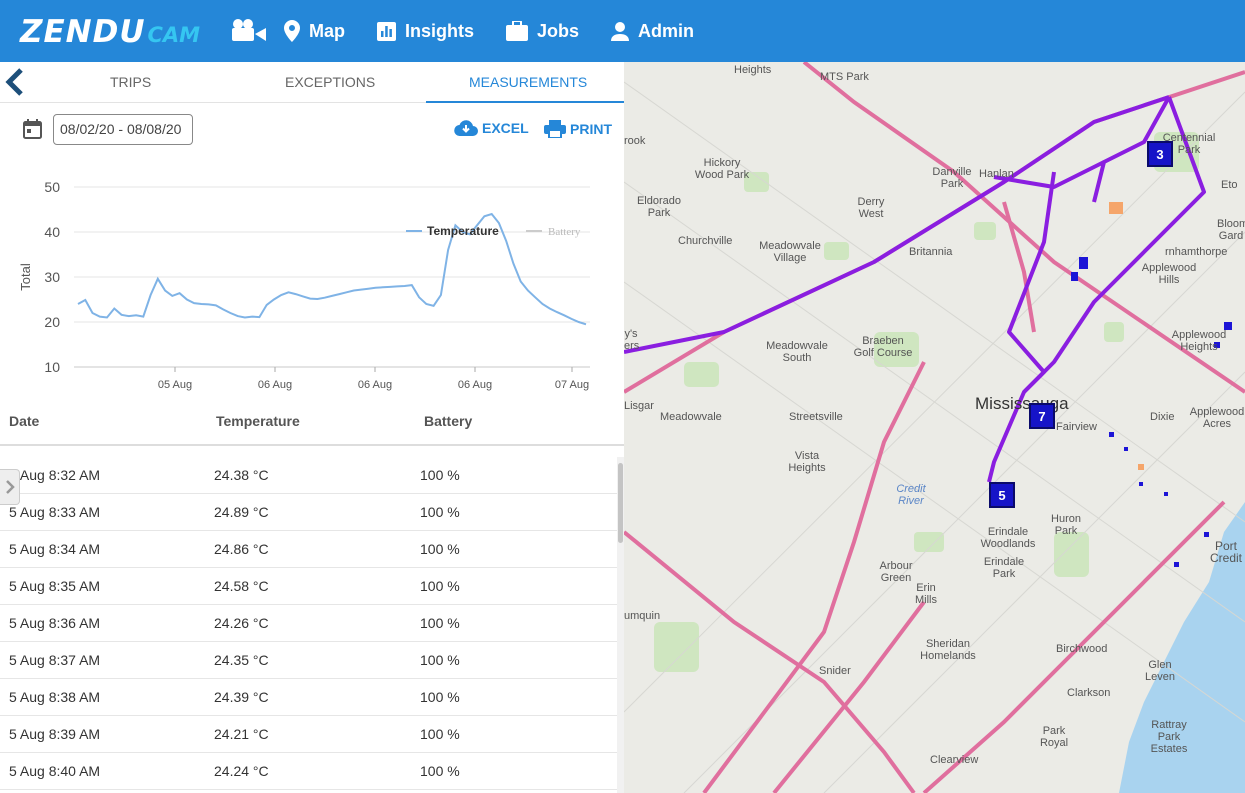 Image resolution: width=1245 pixels, height=793 pixels. Describe the element at coordinates (55, 697) in the screenshot. I see `cell-date: 5 Aug 8:38 AM` at that location.